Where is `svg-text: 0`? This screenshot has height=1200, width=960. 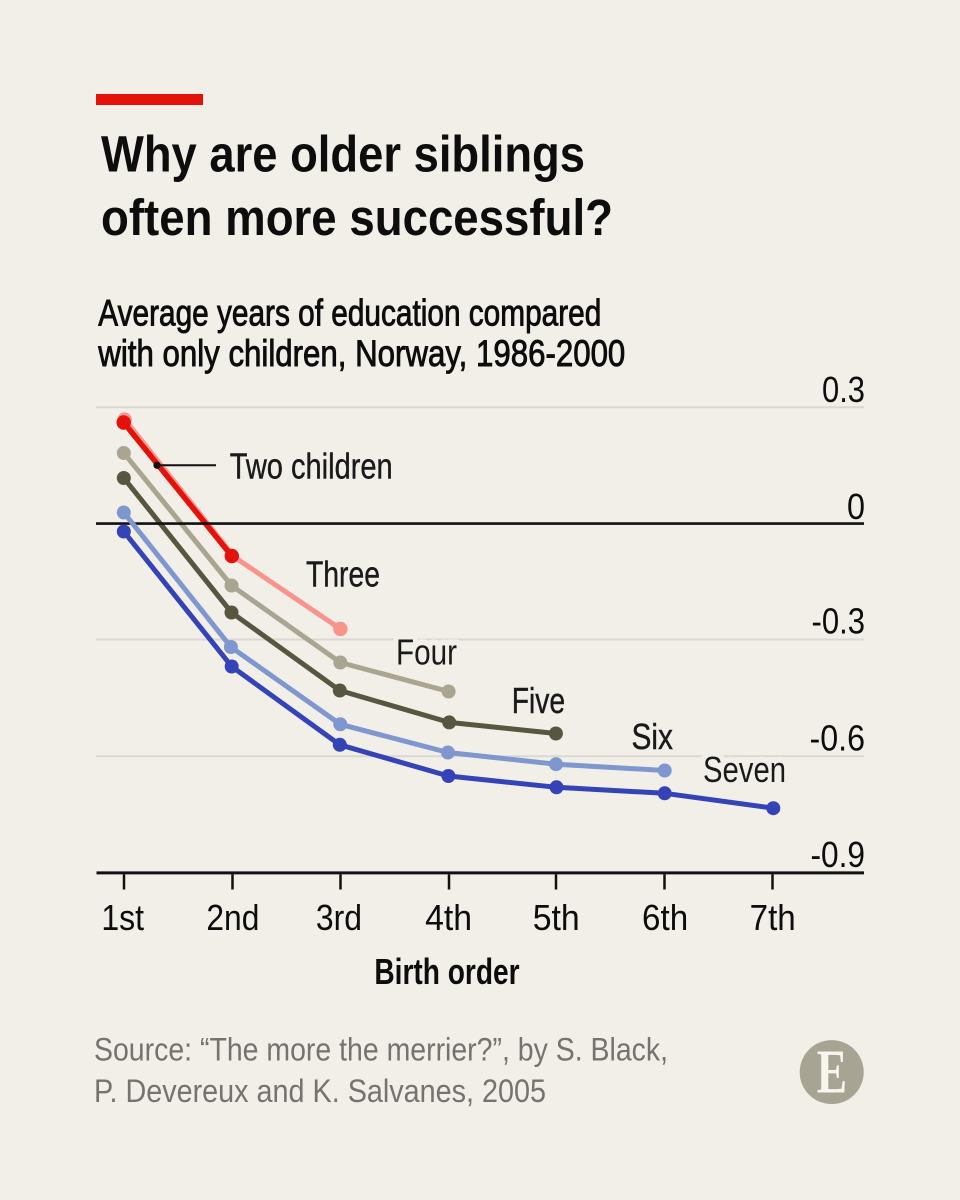 svg-text: 0 is located at coordinates (856, 506).